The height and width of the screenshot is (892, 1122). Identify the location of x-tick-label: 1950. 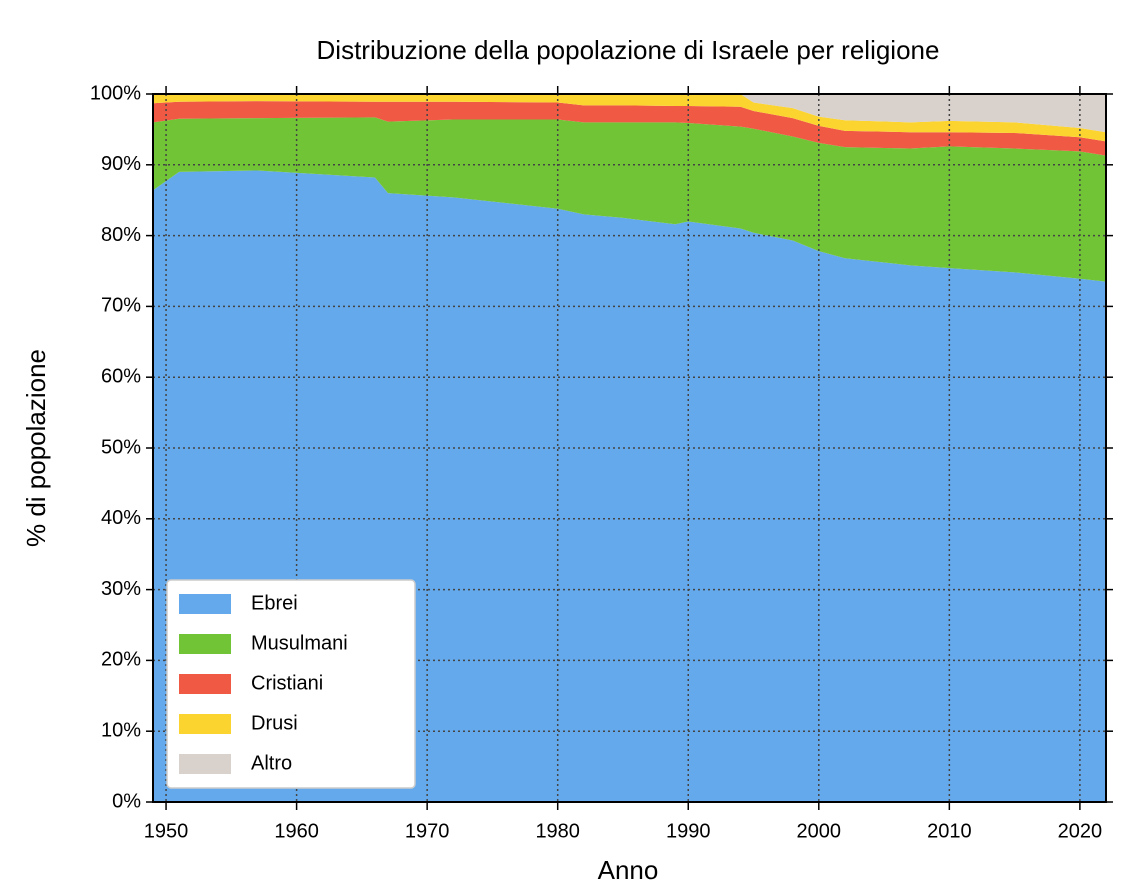
(166, 831).